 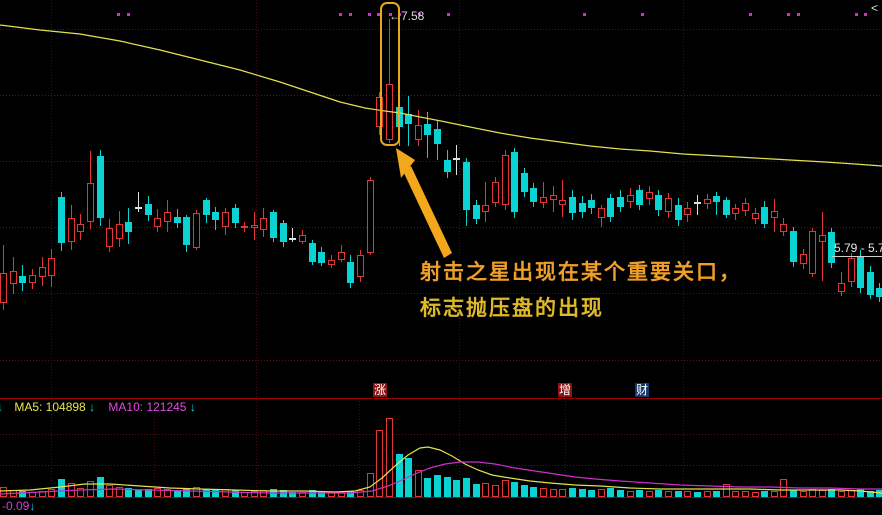 What do you see at coordinates (642, 390) in the screenshot?
I see `ticker-char: 财` at bounding box center [642, 390].